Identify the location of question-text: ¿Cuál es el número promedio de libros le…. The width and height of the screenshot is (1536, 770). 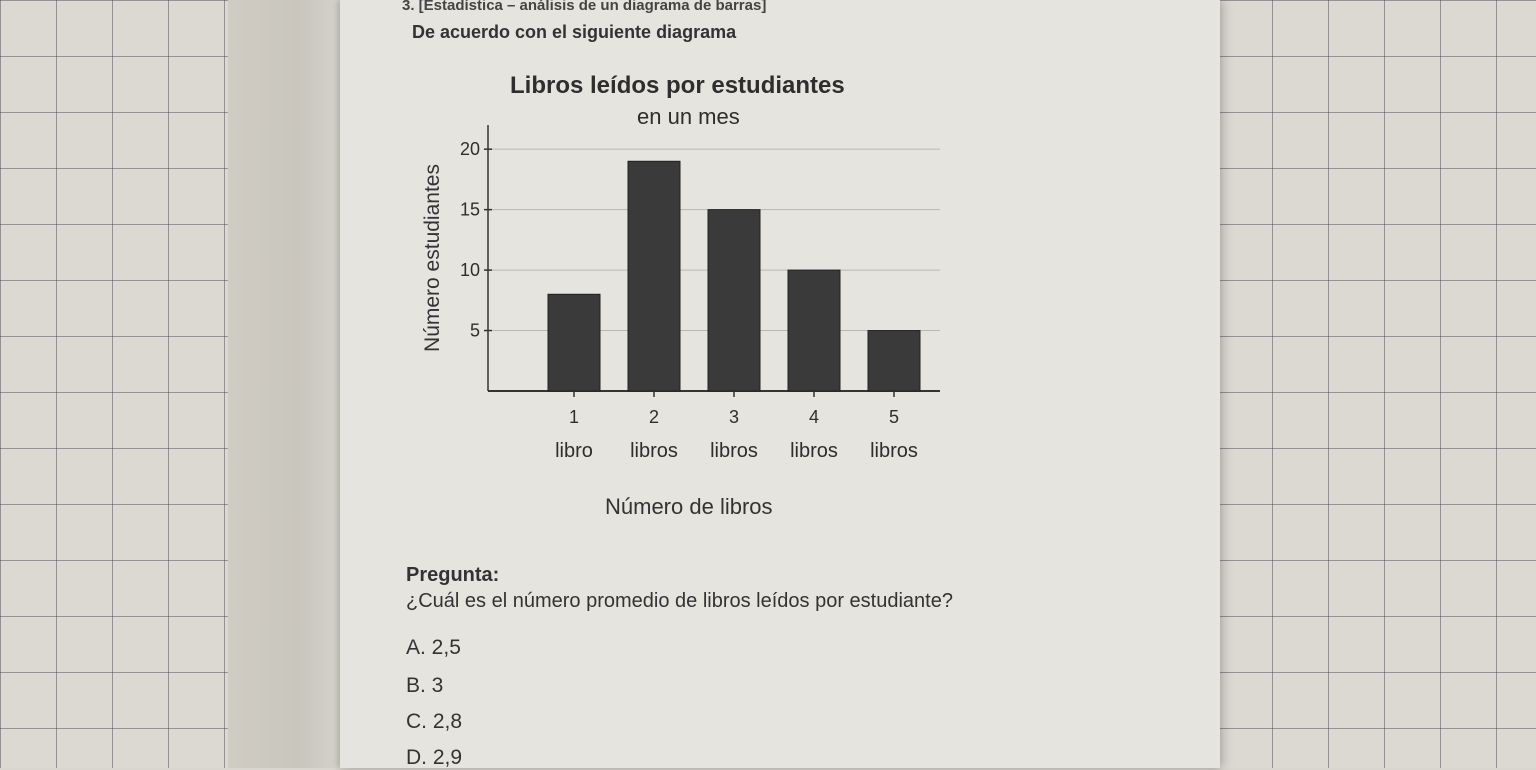
(679, 601).